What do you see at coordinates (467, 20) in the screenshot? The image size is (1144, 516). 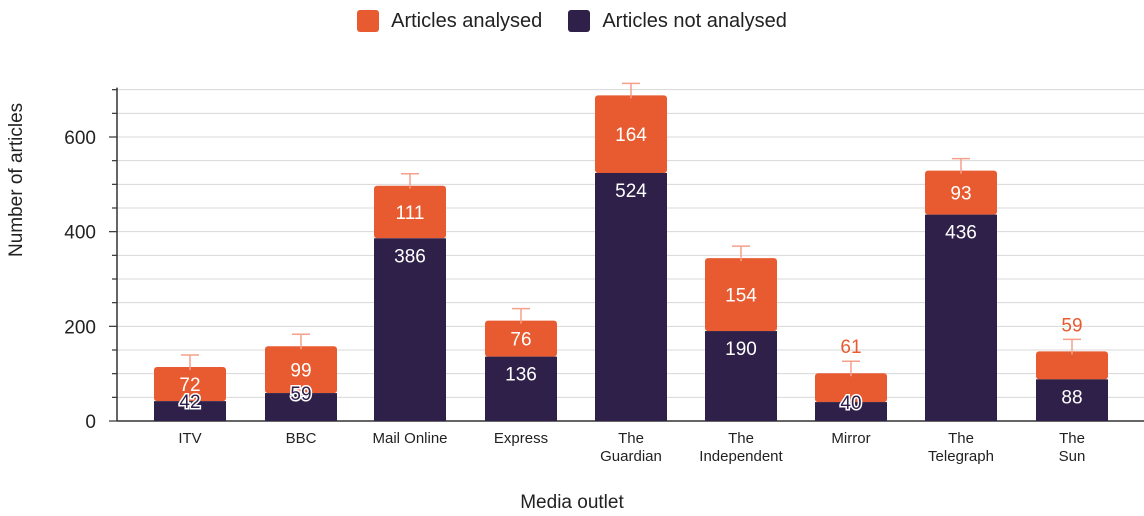 I see `legend-label-analysed: Articles analysed` at bounding box center [467, 20].